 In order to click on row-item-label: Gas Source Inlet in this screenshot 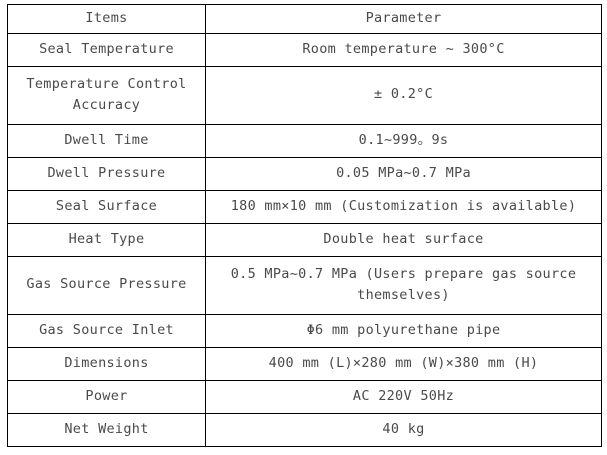, I will do `click(106, 329)`.